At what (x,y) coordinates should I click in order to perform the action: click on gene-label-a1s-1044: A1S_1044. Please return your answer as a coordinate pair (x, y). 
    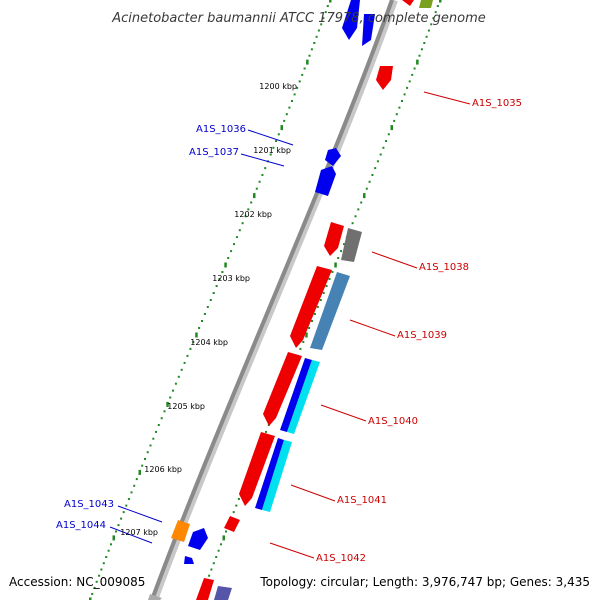
    Looking at the image, I should click on (81, 525).